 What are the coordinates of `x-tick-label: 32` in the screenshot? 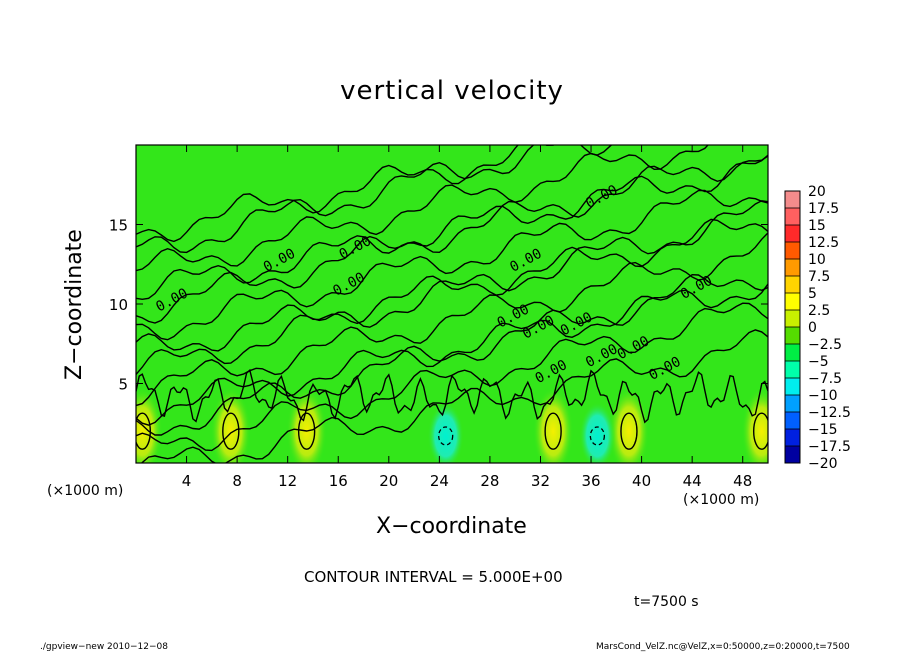 It's located at (540, 481).